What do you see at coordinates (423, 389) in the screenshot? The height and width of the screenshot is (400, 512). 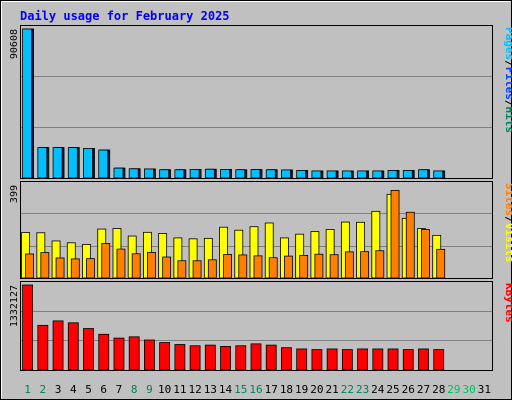 I see `x-tick-label: 27` at bounding box center [423, 389].